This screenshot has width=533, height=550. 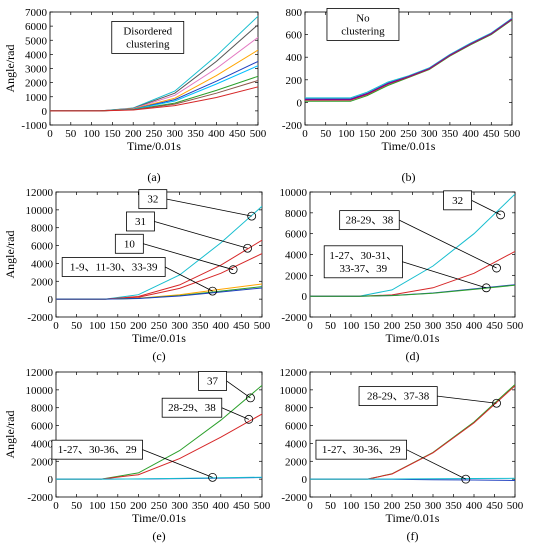 I want to click on y-tick-label: 200, so click(x=294, y=81).